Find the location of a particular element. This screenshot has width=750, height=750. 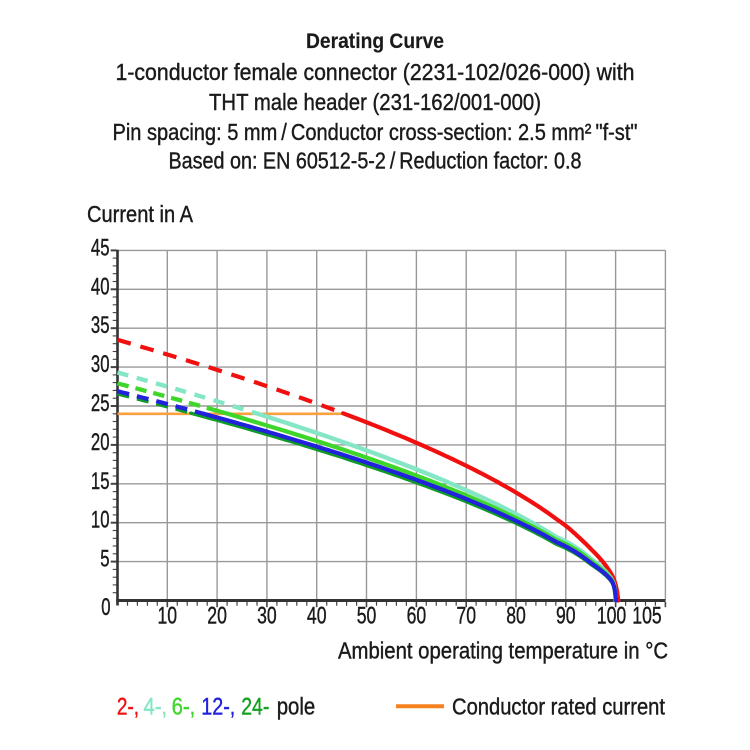

svg-text: Current in A is located at coordinates (140, 214).